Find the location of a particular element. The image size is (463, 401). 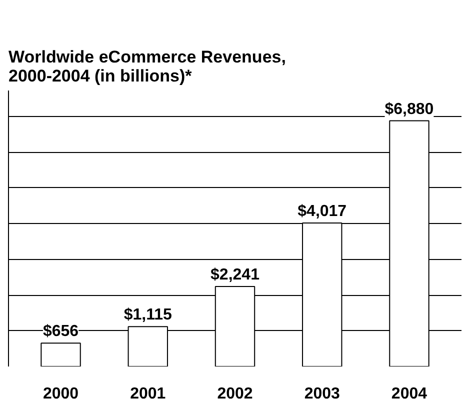

bar is located at coordinates (60, 354).